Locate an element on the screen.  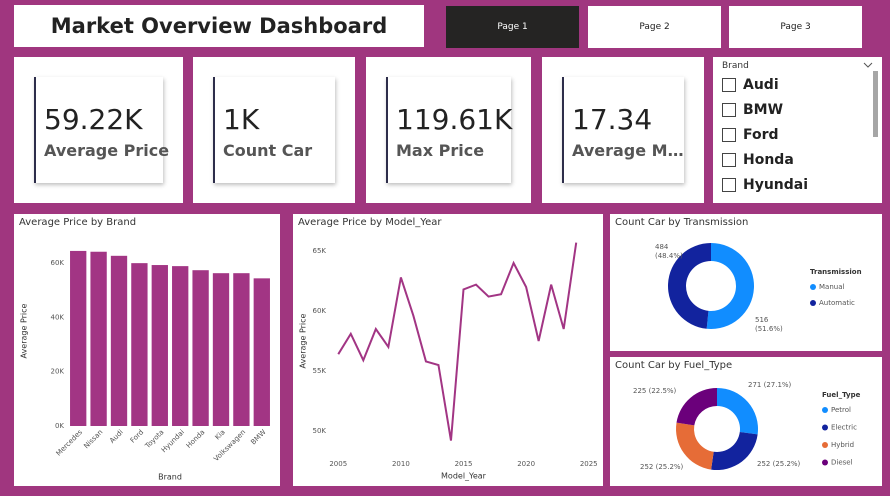
x-tick-label: 2015 is located at coordinates (464, 464).